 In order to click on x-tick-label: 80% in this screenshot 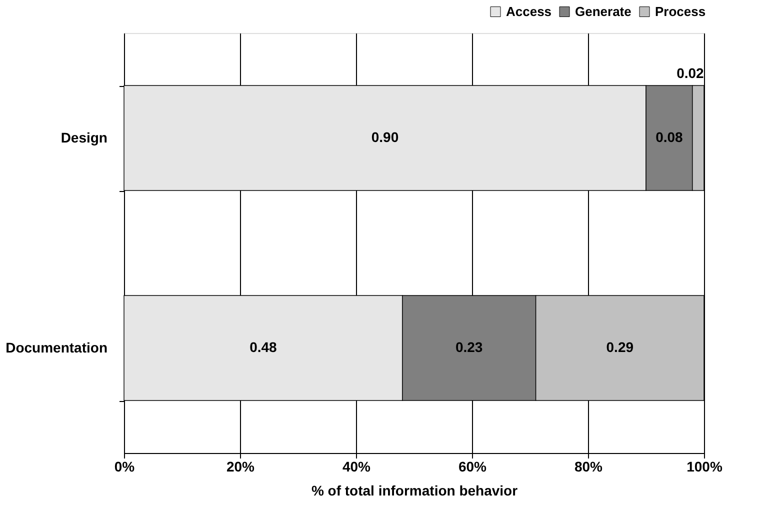, I will do `click(589, 466)`.